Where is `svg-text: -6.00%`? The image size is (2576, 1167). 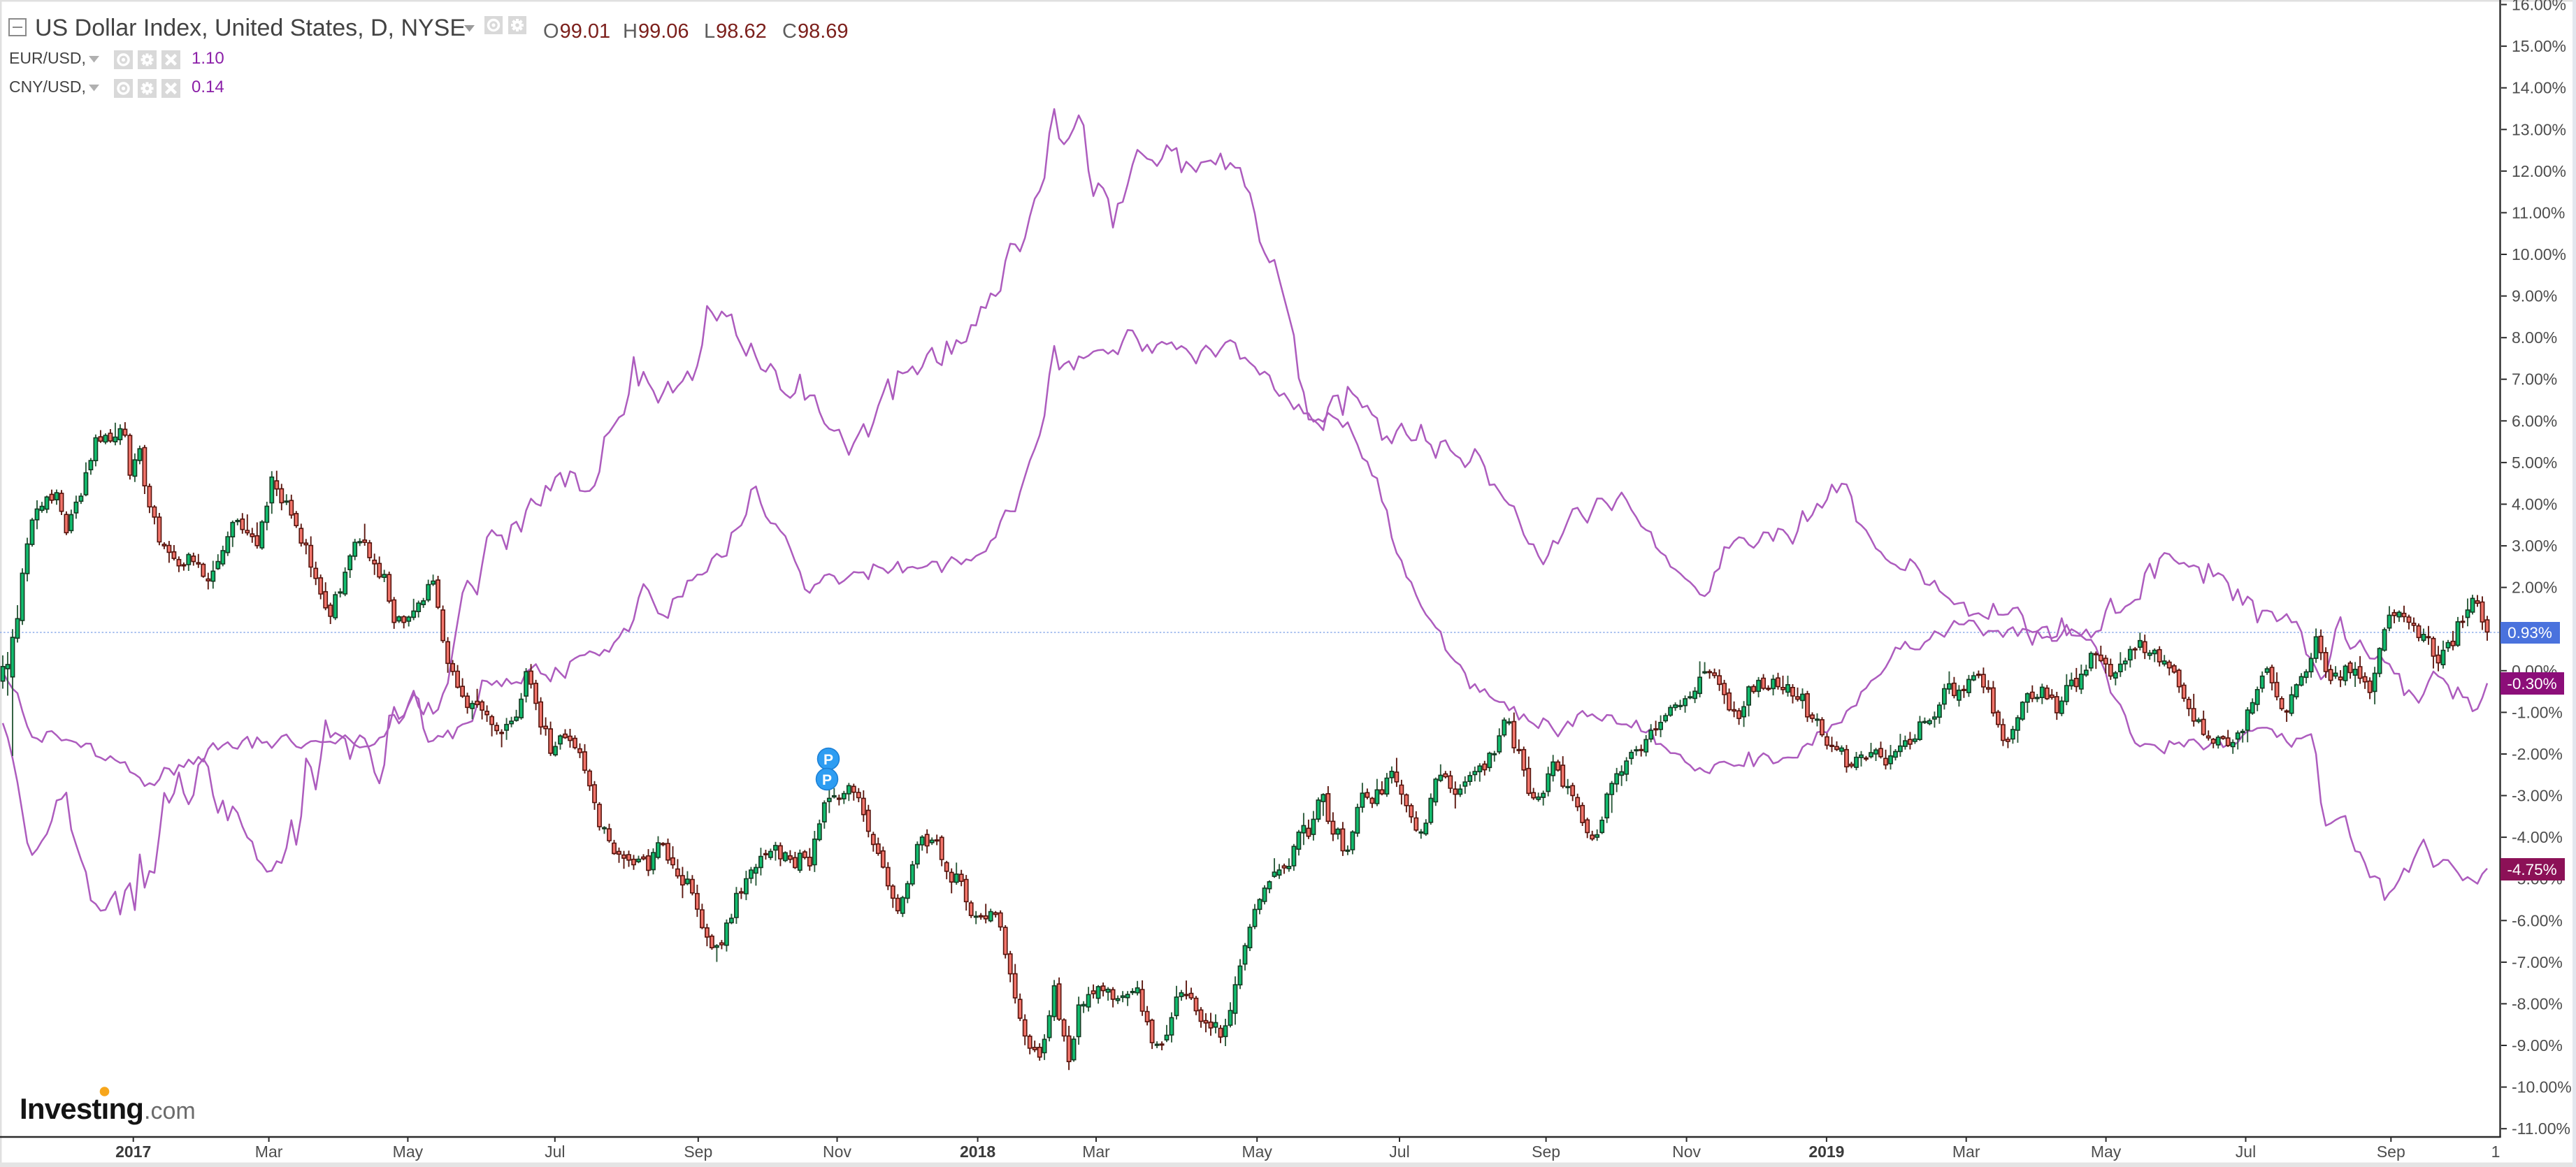 svg-text: -6.00% is located at coordinates (2537, 920).